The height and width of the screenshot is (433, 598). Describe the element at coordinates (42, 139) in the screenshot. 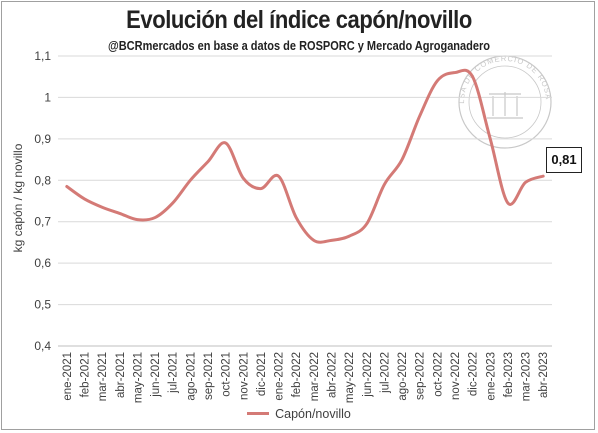

I see `y-tick-label: 0,9` at that location.